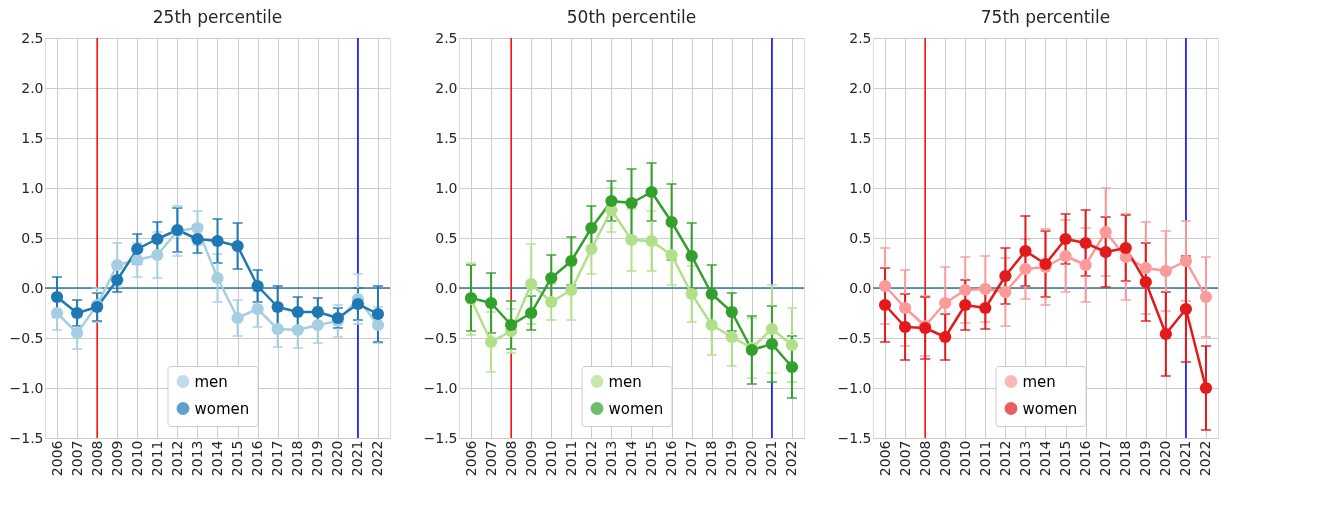 This screenshot has height=527, width=1317. I want to click on y-tick-label: −0.5, so click(440, 337).